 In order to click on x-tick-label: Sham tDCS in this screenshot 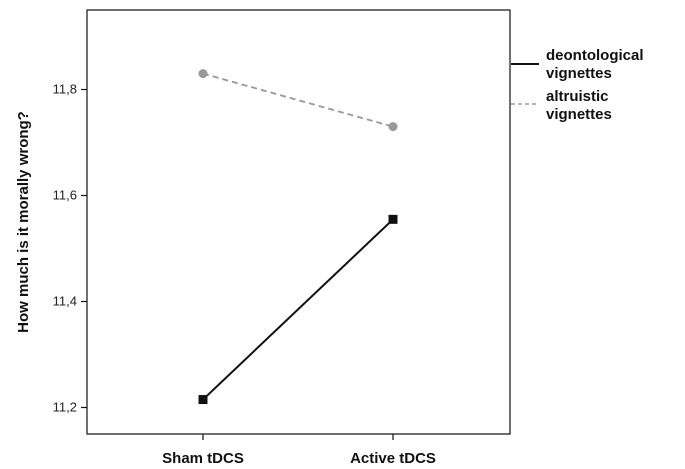, I will do `click(203, 458)`.